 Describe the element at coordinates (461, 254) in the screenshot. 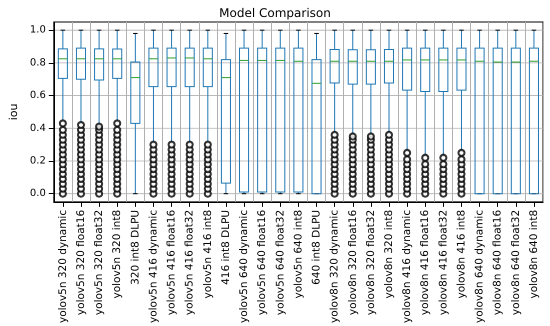

I see `x-tick-label: yolov8n 416 int8` at that location.